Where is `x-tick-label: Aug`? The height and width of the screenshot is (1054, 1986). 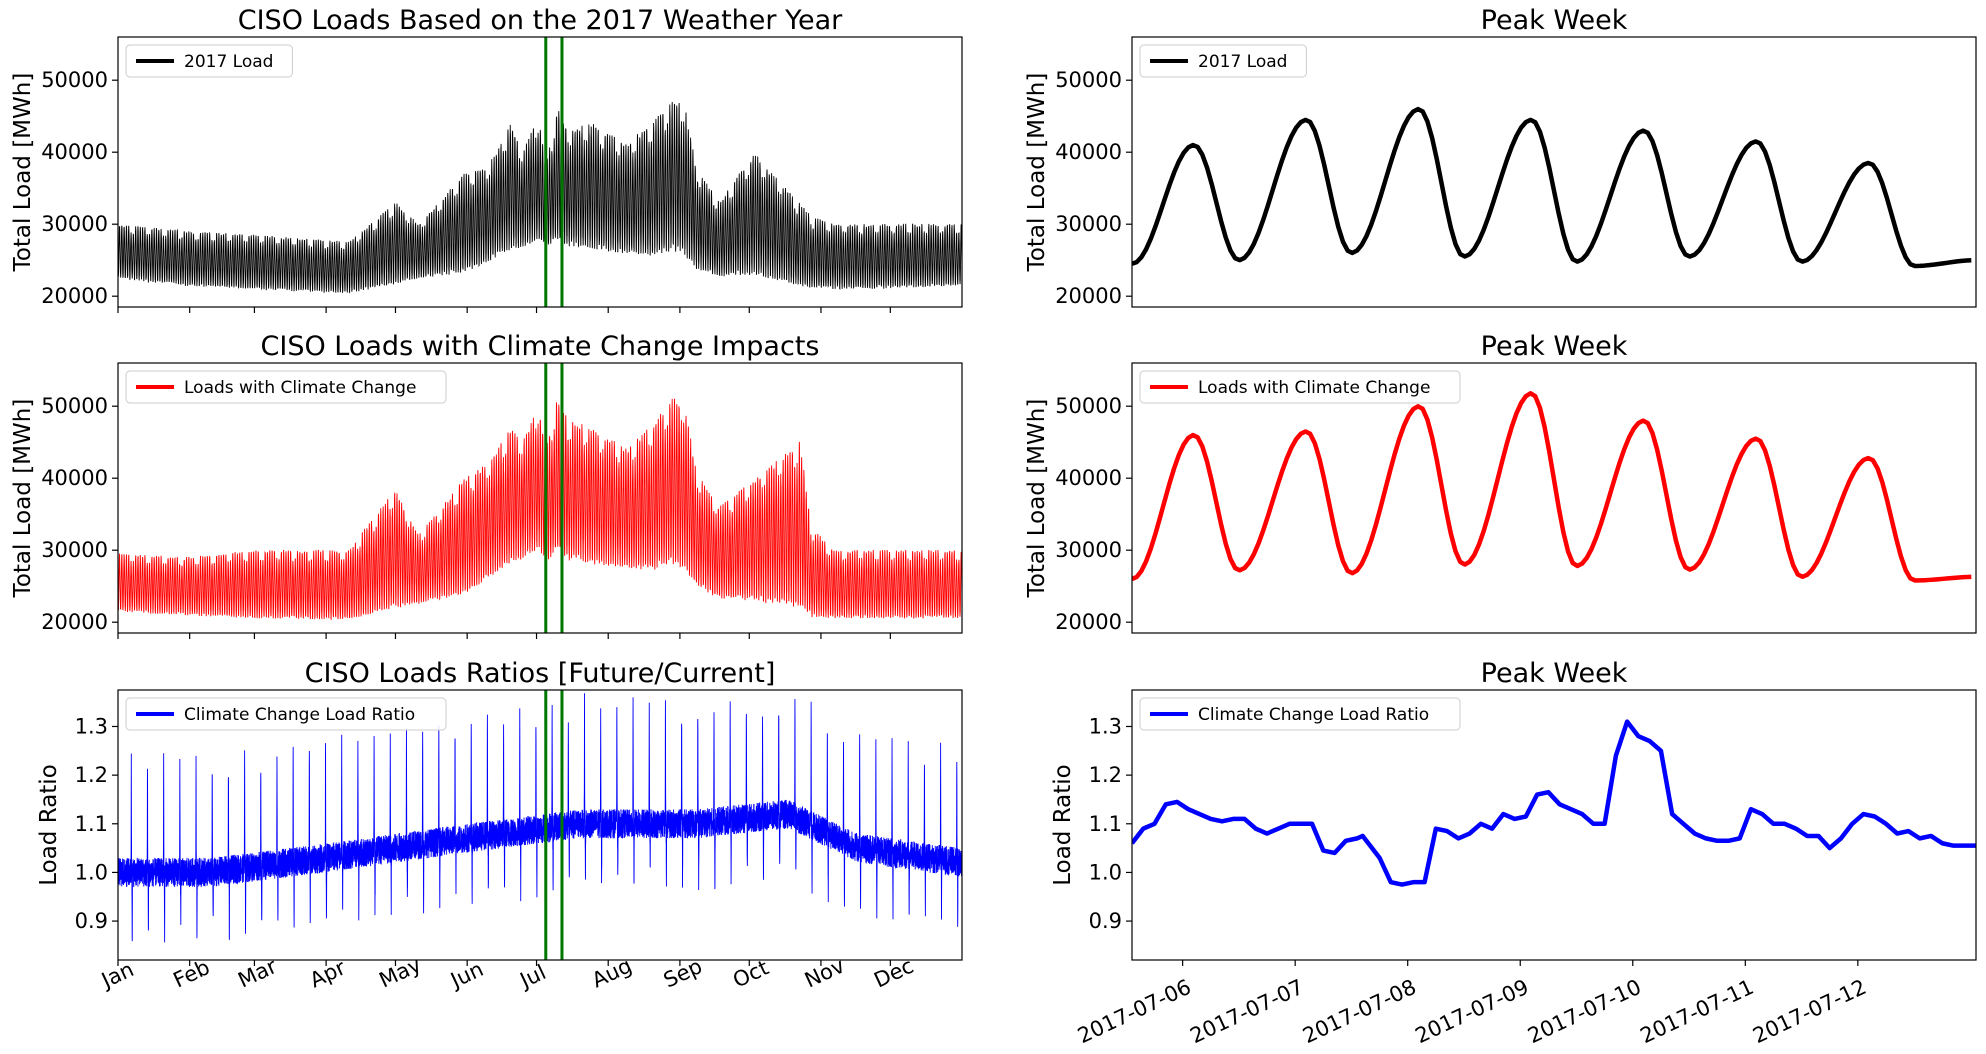
x-tick-label: Aug is located at coordinates (611, 972).